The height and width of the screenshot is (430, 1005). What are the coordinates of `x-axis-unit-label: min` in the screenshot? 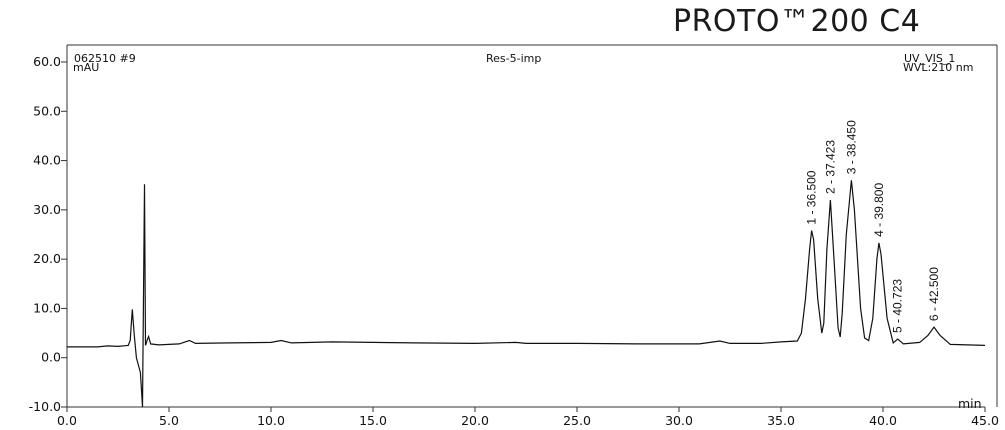 It's located at (970, 403).